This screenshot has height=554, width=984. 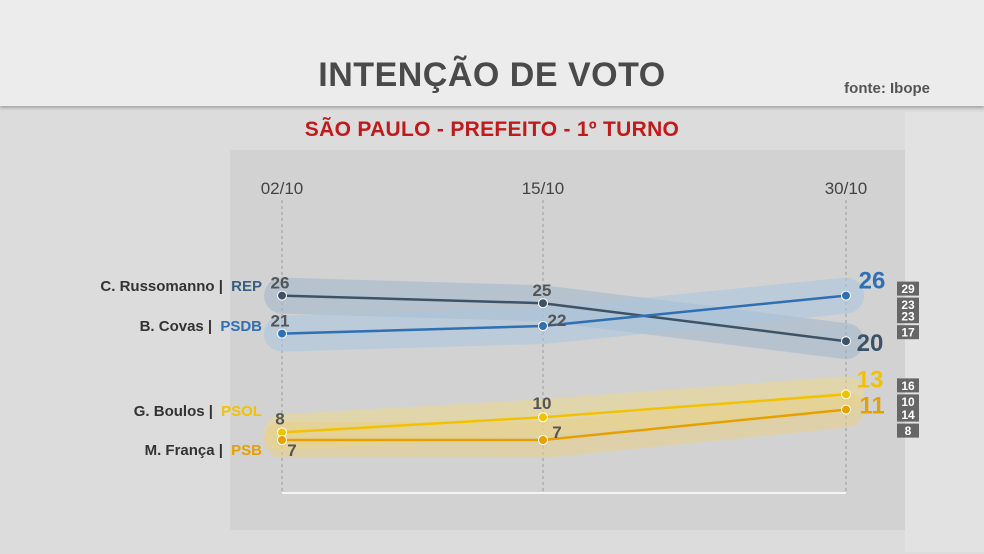 I want to click on margin-low-label: 23, so click(x=908, y=305).